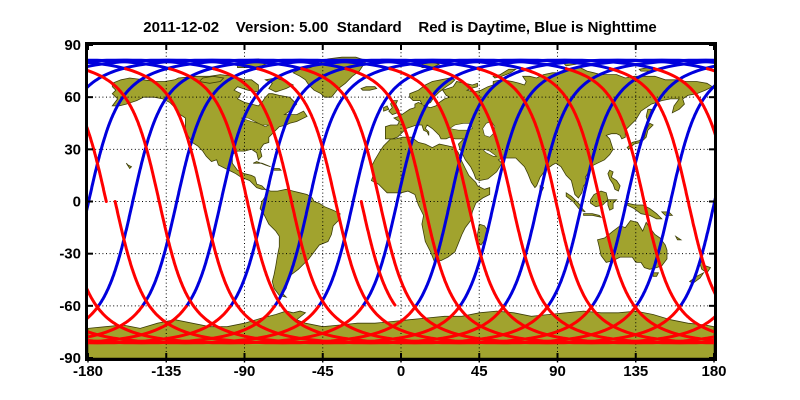  Describe the element at coordinates (635, 371) in the screenshot. I see `x-tick-label: 135` at that location.